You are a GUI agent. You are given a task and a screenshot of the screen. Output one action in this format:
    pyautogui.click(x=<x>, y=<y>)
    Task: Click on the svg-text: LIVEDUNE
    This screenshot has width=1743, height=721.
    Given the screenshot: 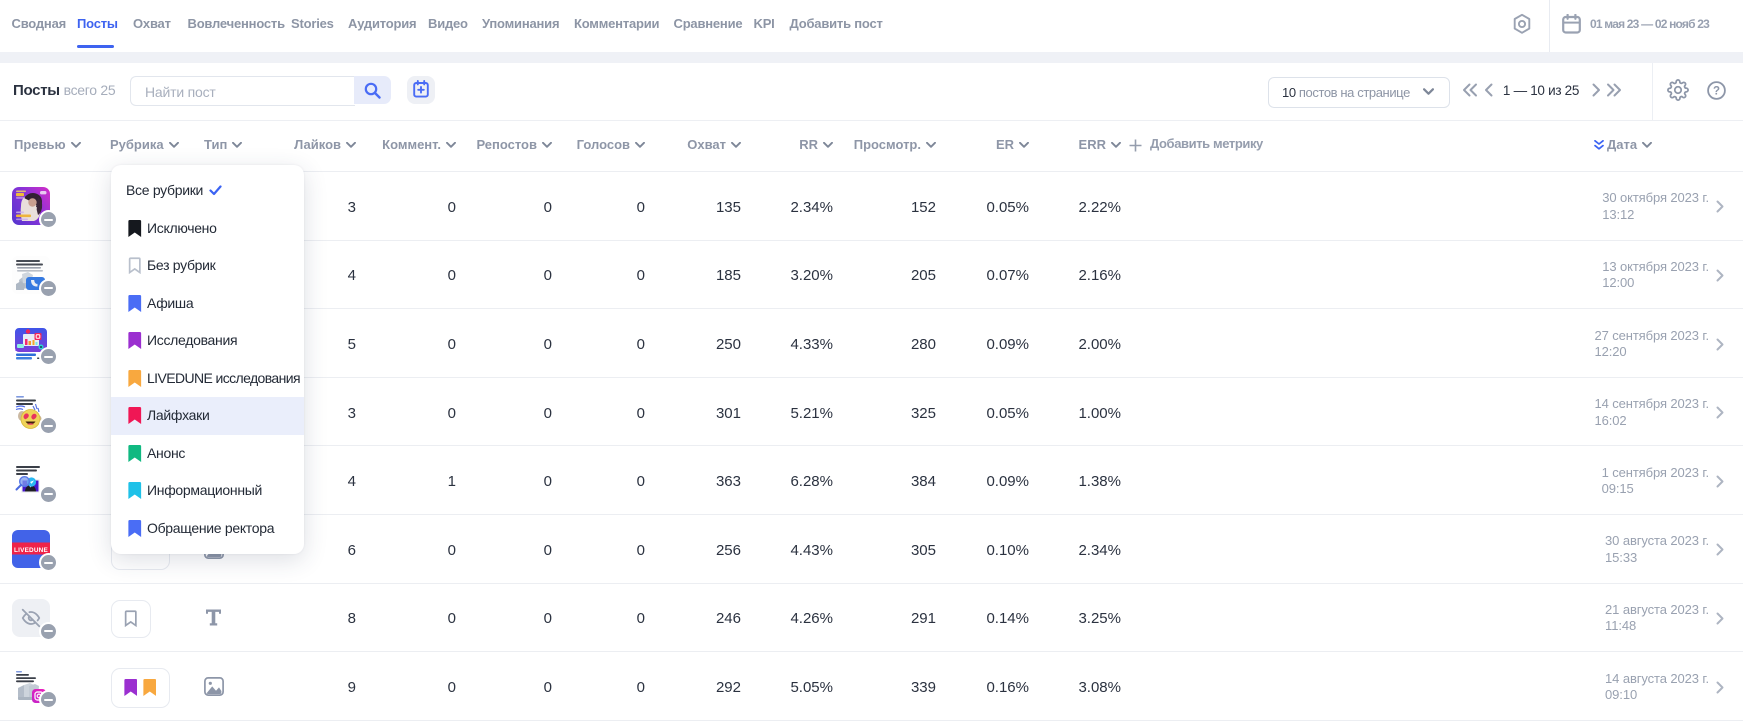 What is the action you would take?
    pyautogui.click(x=31, y=550)
    